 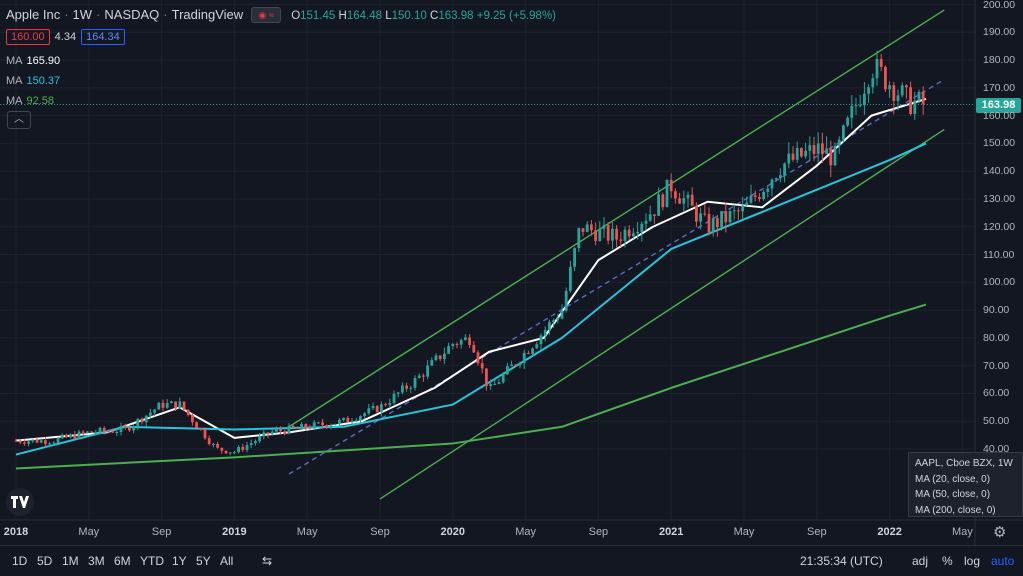 I want to click on log-toggle: log, so click(x=972, y=561).